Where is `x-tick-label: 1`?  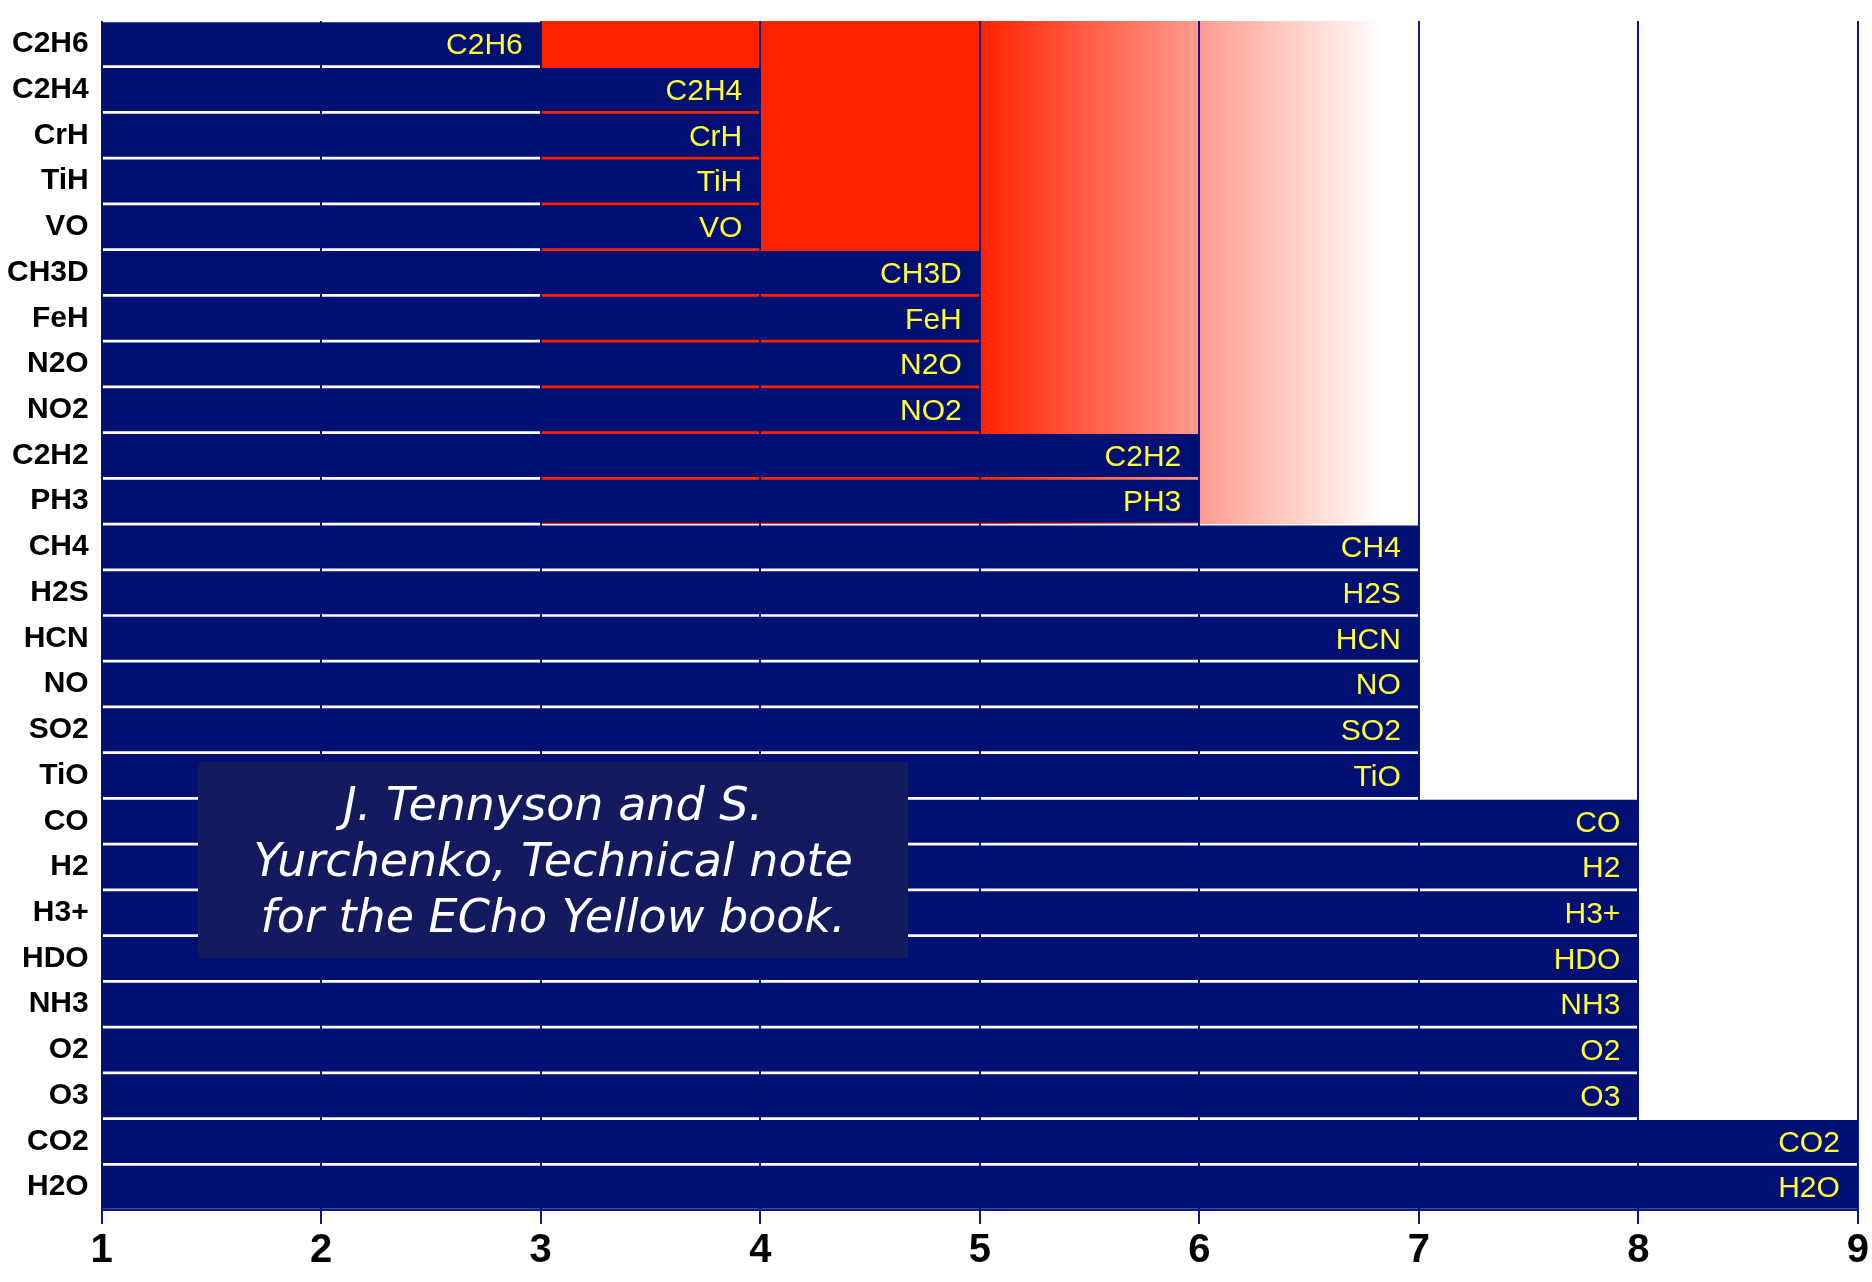 x-tick-label: 1 is located at coordinates (101, 1248).